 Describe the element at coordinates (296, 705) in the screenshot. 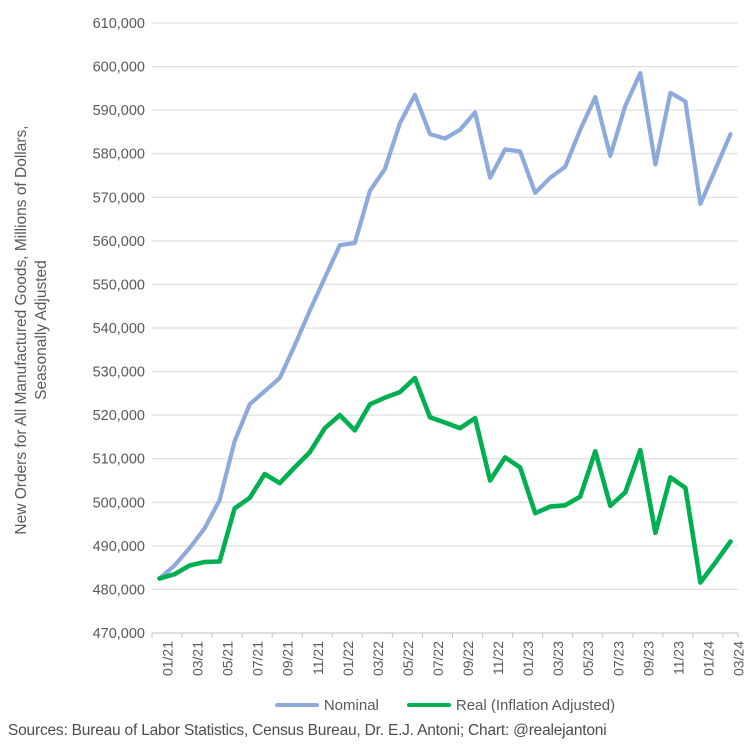

I see `nominal-line-swatch-icon` at that location.